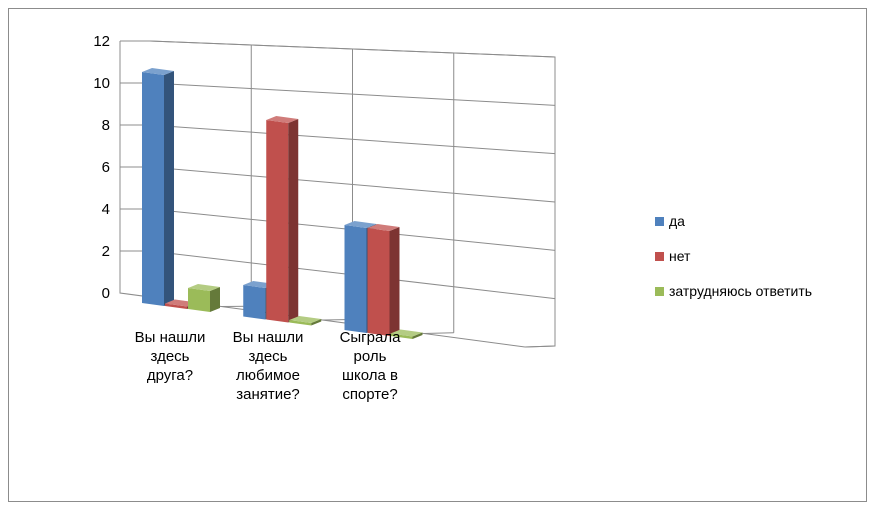 The height and width of the screenshot is (510, 877). Describe the element at coordinates (733, 256) in the screenshot. I see `legend: да нет затрудняюсь ответить` at that location.